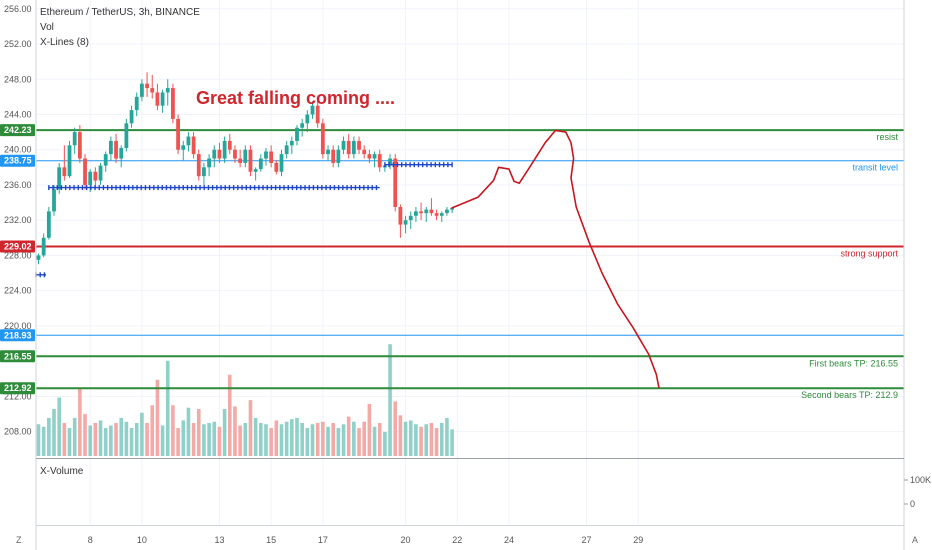  What do you see at coordinates (366, 540) in the screenshot?
I see `time-axis: 8 10 13 15 17 20 22 24 27 29` at bounding box center [366, 540].